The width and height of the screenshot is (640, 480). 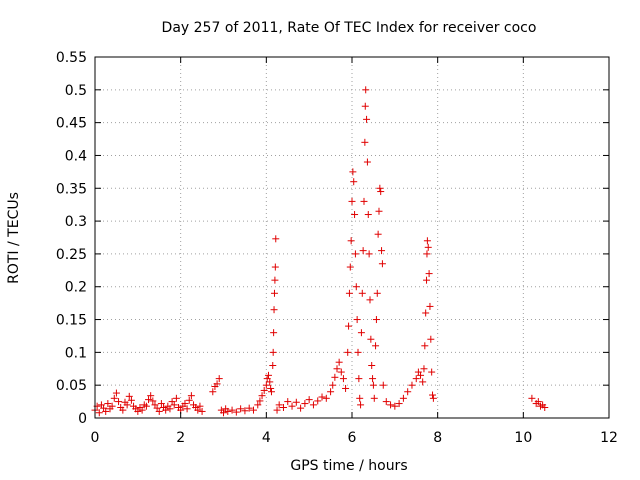 What do you see at coordinates (71, 321) in the screenshot?
I see `y-tick-label: 0.15` at bounding box center [71, 321].